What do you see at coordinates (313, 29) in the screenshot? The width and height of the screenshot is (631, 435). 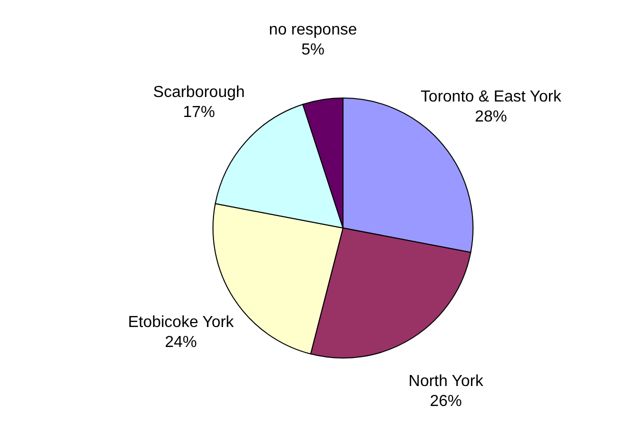 I see `slice-label: no response` at bounding box center [313, 29].